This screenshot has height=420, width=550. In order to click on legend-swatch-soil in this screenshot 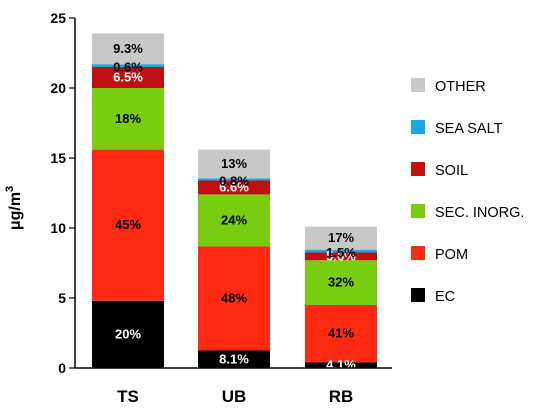, I will do `click(418, 169)`.